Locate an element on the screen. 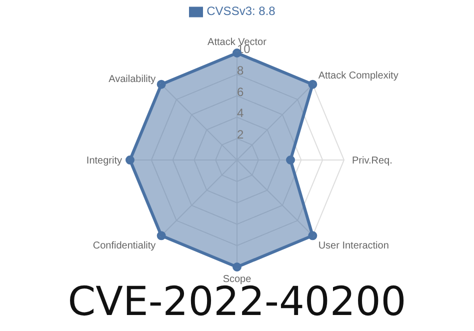 This screenshot has height=331, width=474. y-tick-label: 4 is located at coordinates (240, 113).